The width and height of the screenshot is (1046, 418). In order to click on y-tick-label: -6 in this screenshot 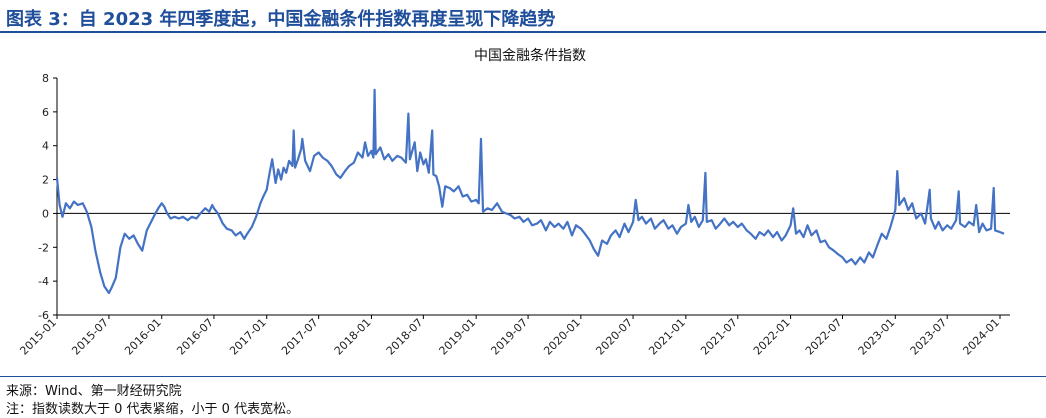, I will do `click(43, 315)`.